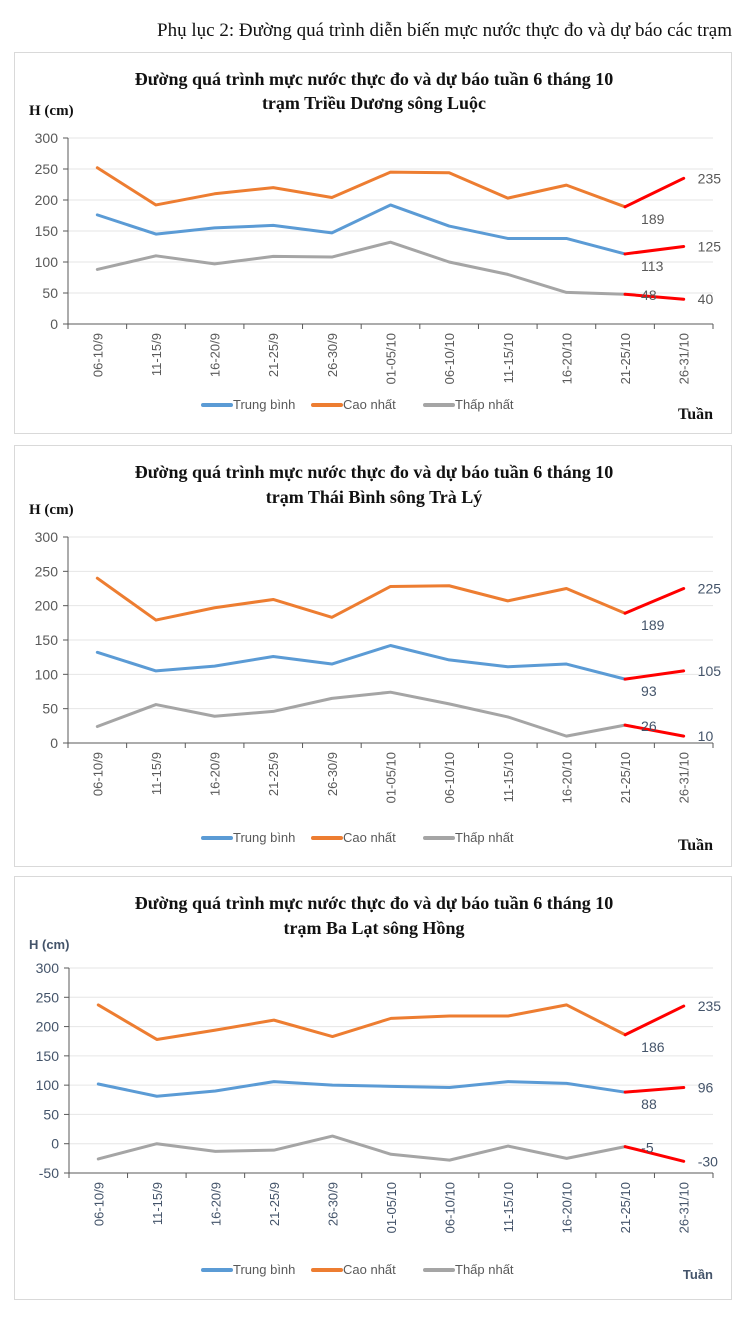 This screenshot has width=754, height=1318. Describe the element at coordinates (706, 1087) in the screenshot. I see `data-label-forecast: 96` at that location.